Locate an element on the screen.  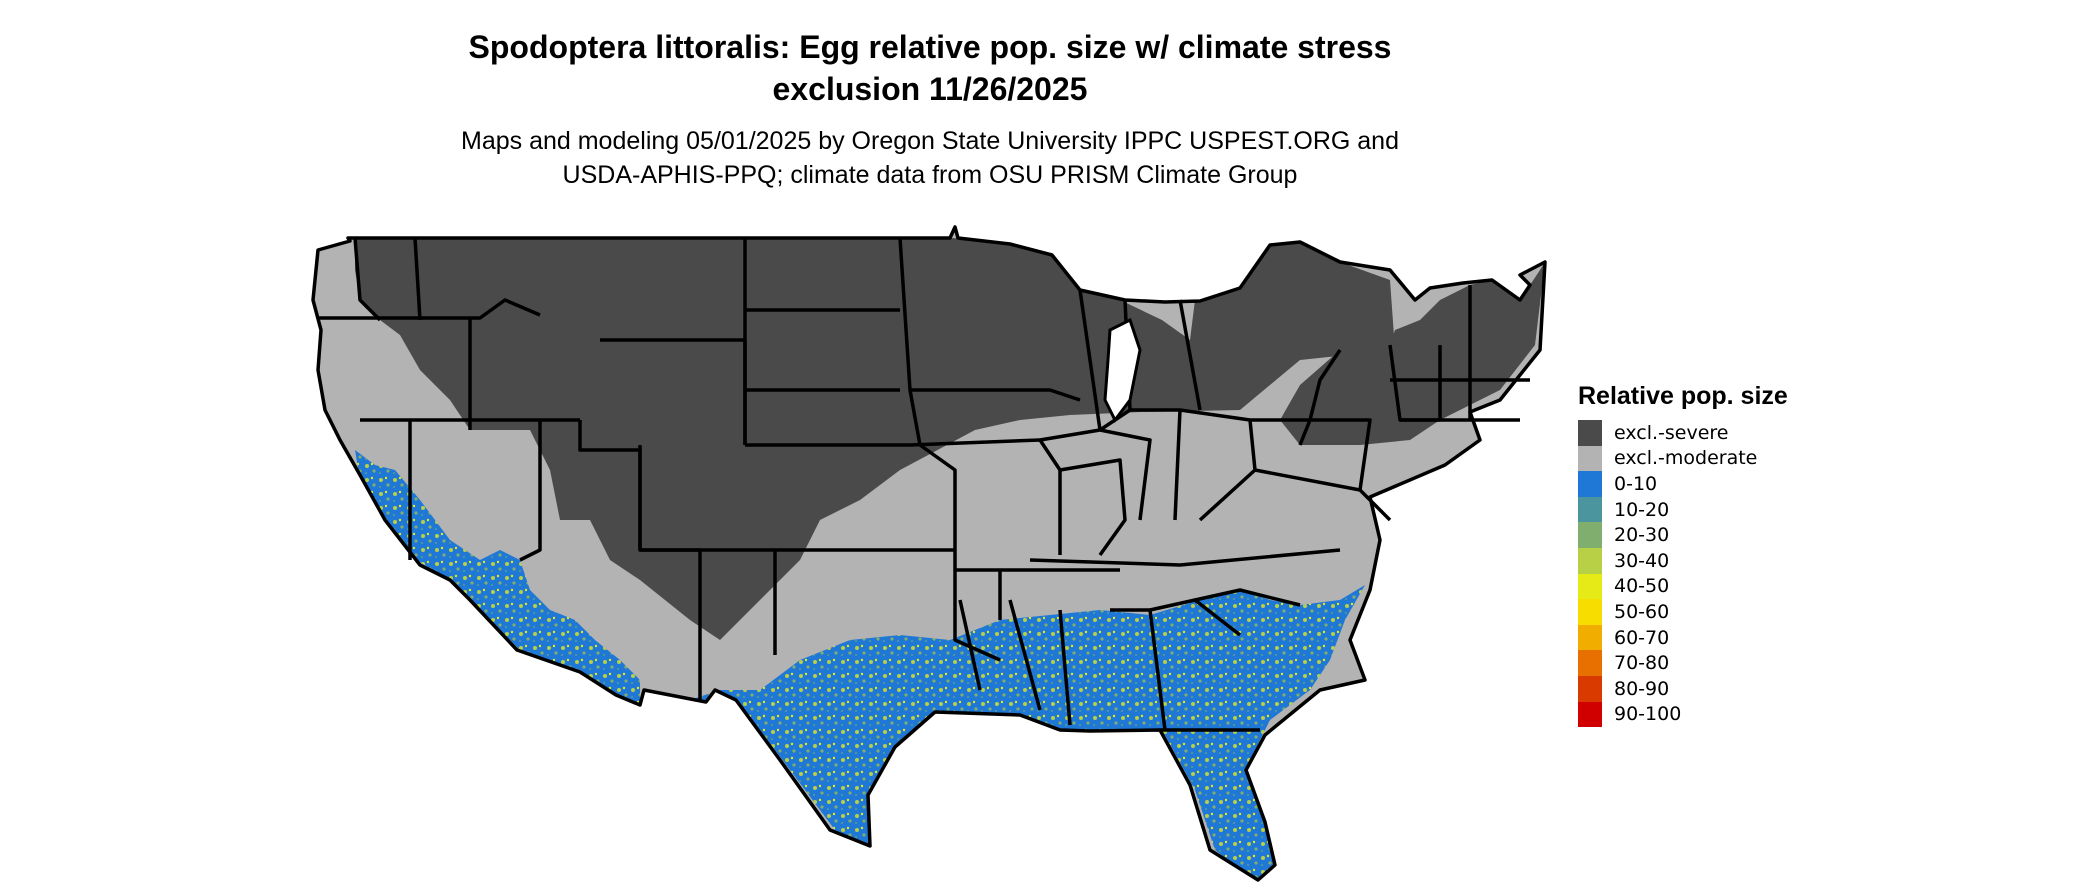
legend-item: 90-100 is located at coordinates (1728, 714).